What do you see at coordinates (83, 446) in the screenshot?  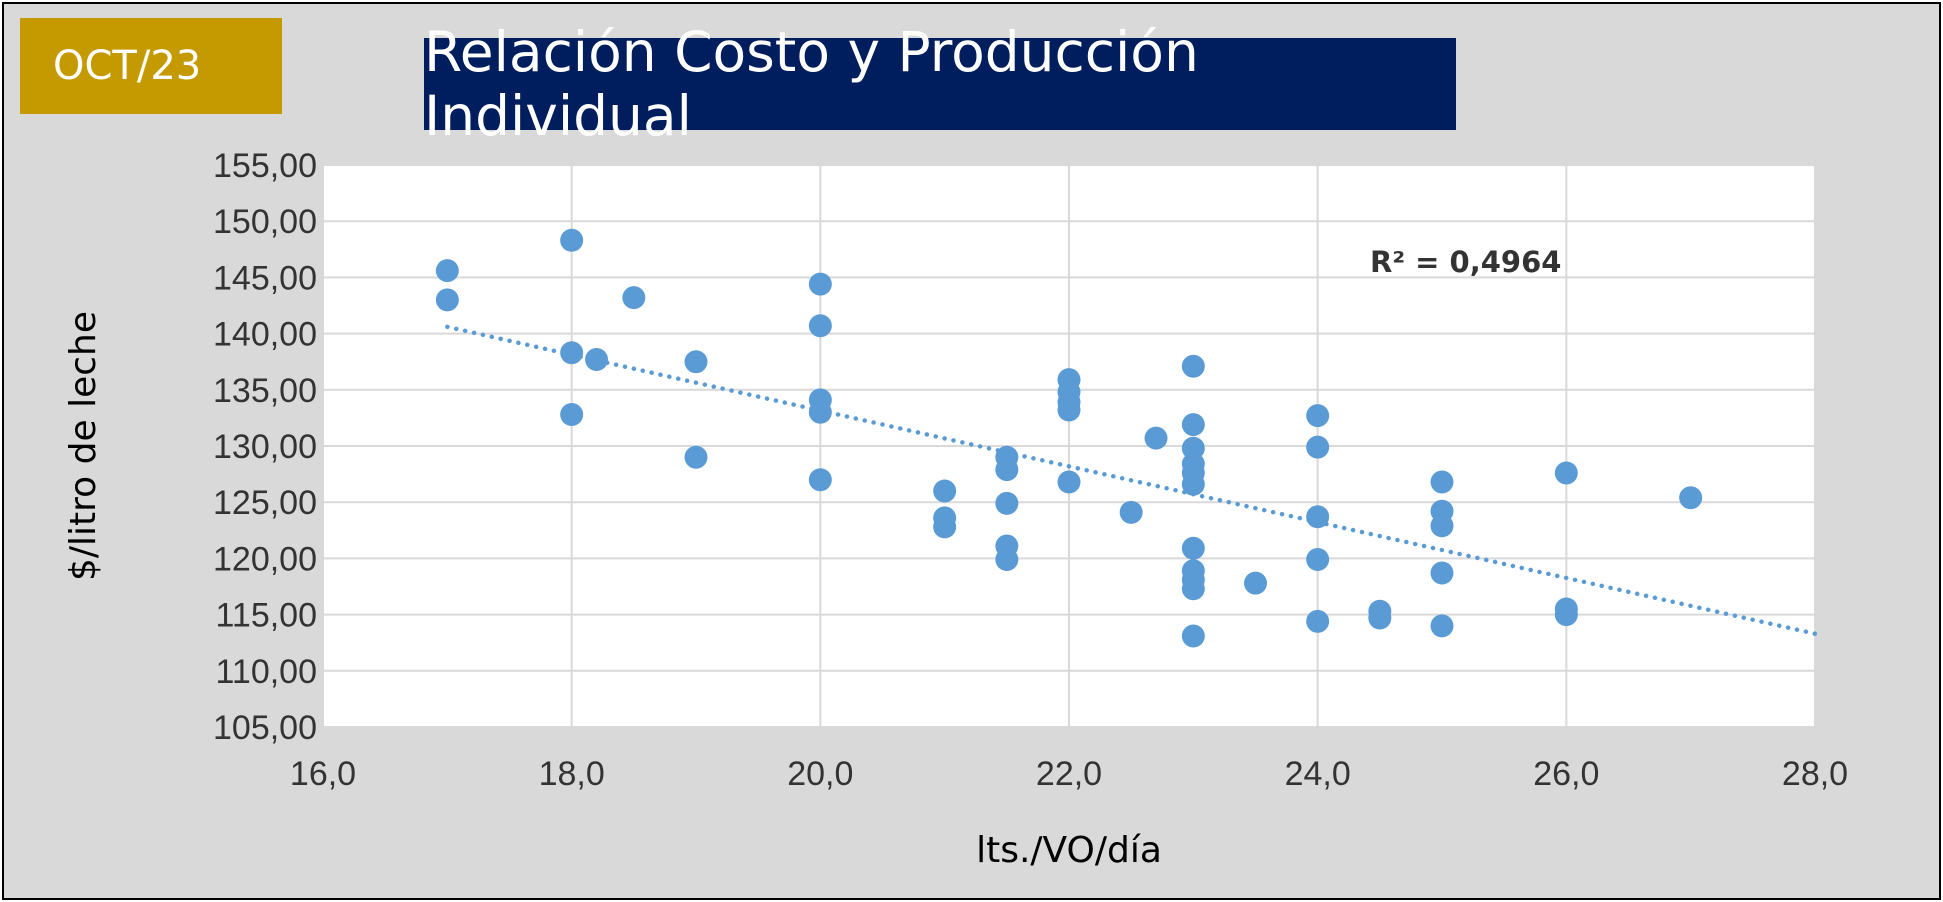 I see `y-axis-label: $/litro de leche` at bounding box center [83, 446].